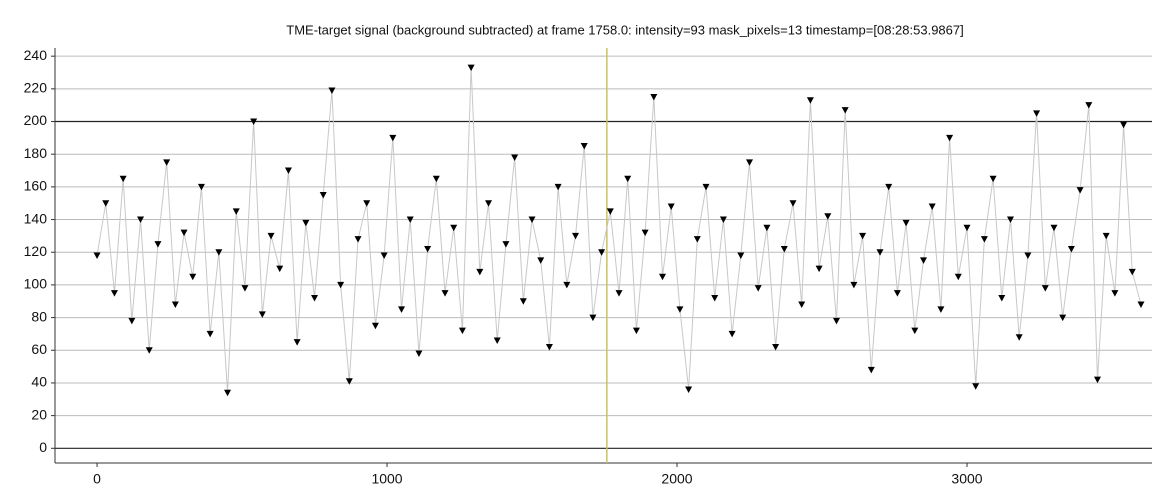 The width and height of the screenshot is (1152, 496). What do you see at coordinates (36, 218) in the screenshot?
I see `y-tick-label: 140` at bounding box center [36, 218].